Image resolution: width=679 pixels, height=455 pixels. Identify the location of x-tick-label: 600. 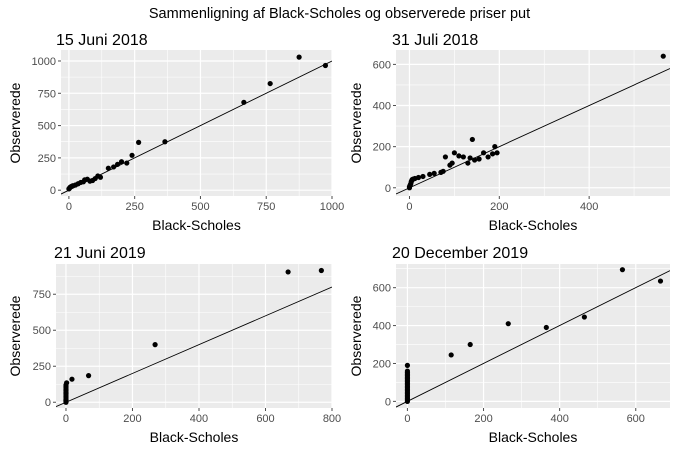
(636, 419).